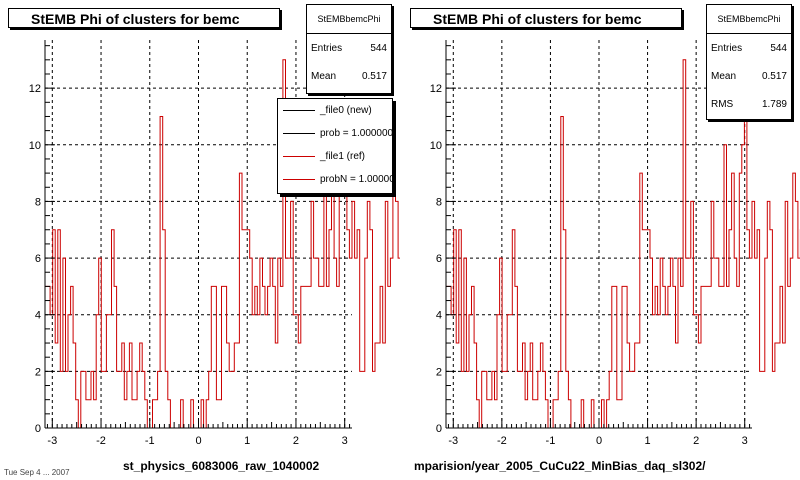 The image size is (800, 480). What do you see at coordinates (144, 18) in the screenshot?
I see `plot-title-left: StEMB Phi of clusters for bemc` at bounding box center [144, 18].